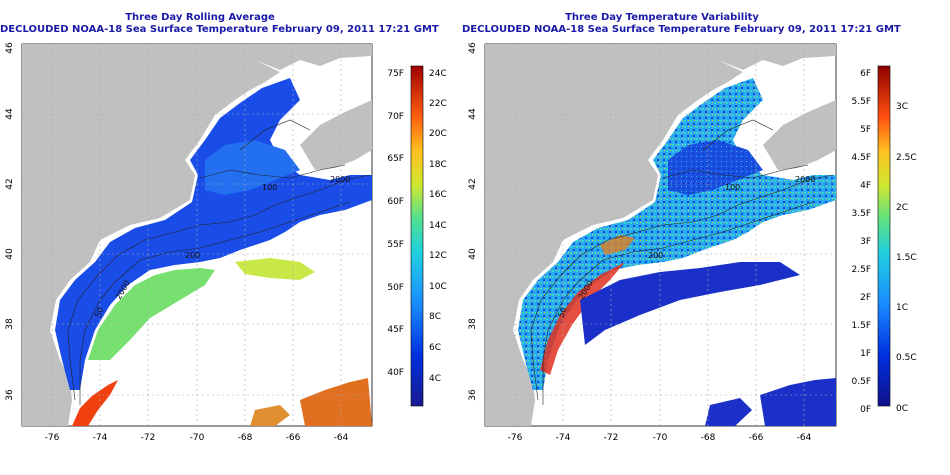 This screenshot has width=950, height=475. I want to click on right-contour-label: 200, so click(655, 255).